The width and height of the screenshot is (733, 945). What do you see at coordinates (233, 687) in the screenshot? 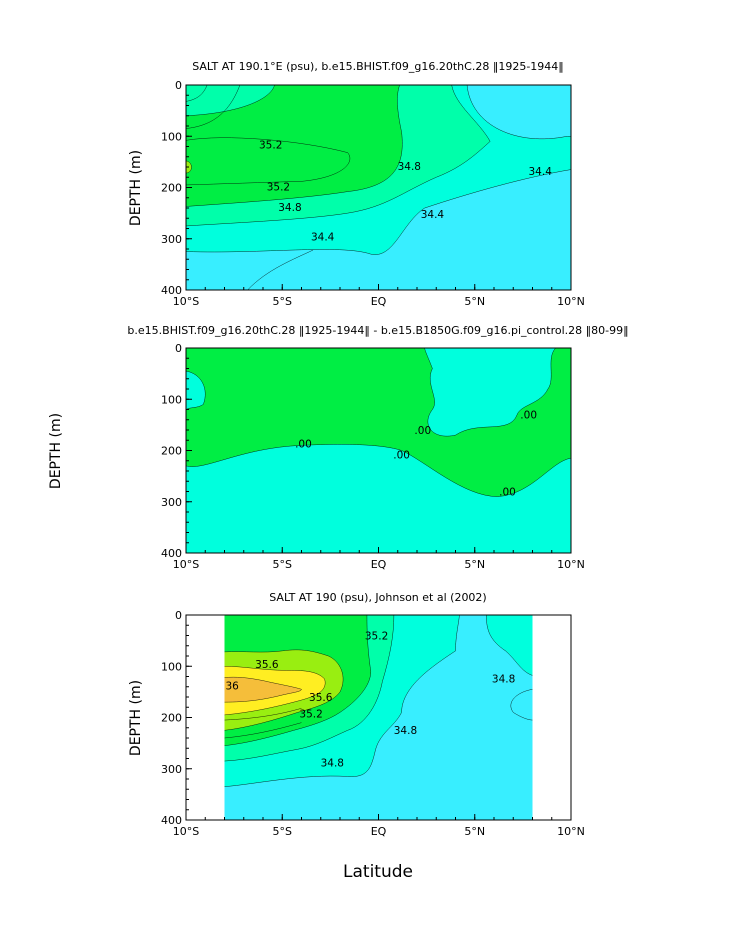
I see `contour-label: 36` at bounding box center [233, 687].